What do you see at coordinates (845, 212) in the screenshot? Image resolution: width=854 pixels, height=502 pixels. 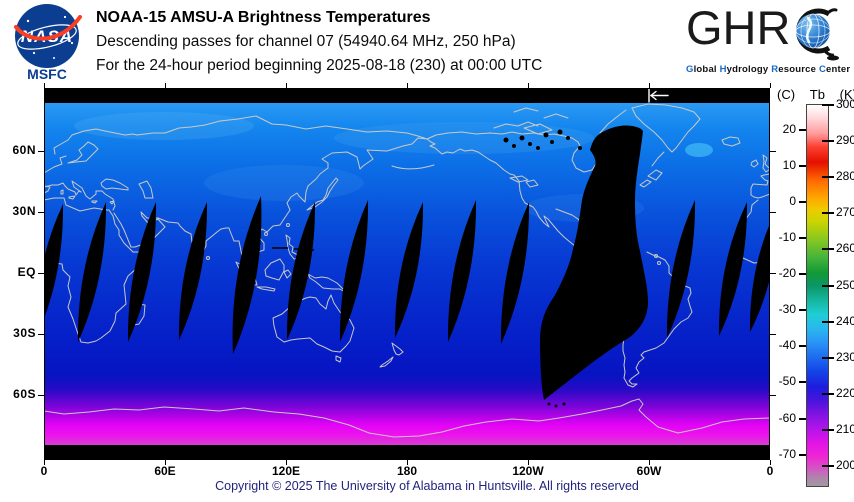 I see `colorbar-kelvin-label: 270` at bounding box center [845, 212].